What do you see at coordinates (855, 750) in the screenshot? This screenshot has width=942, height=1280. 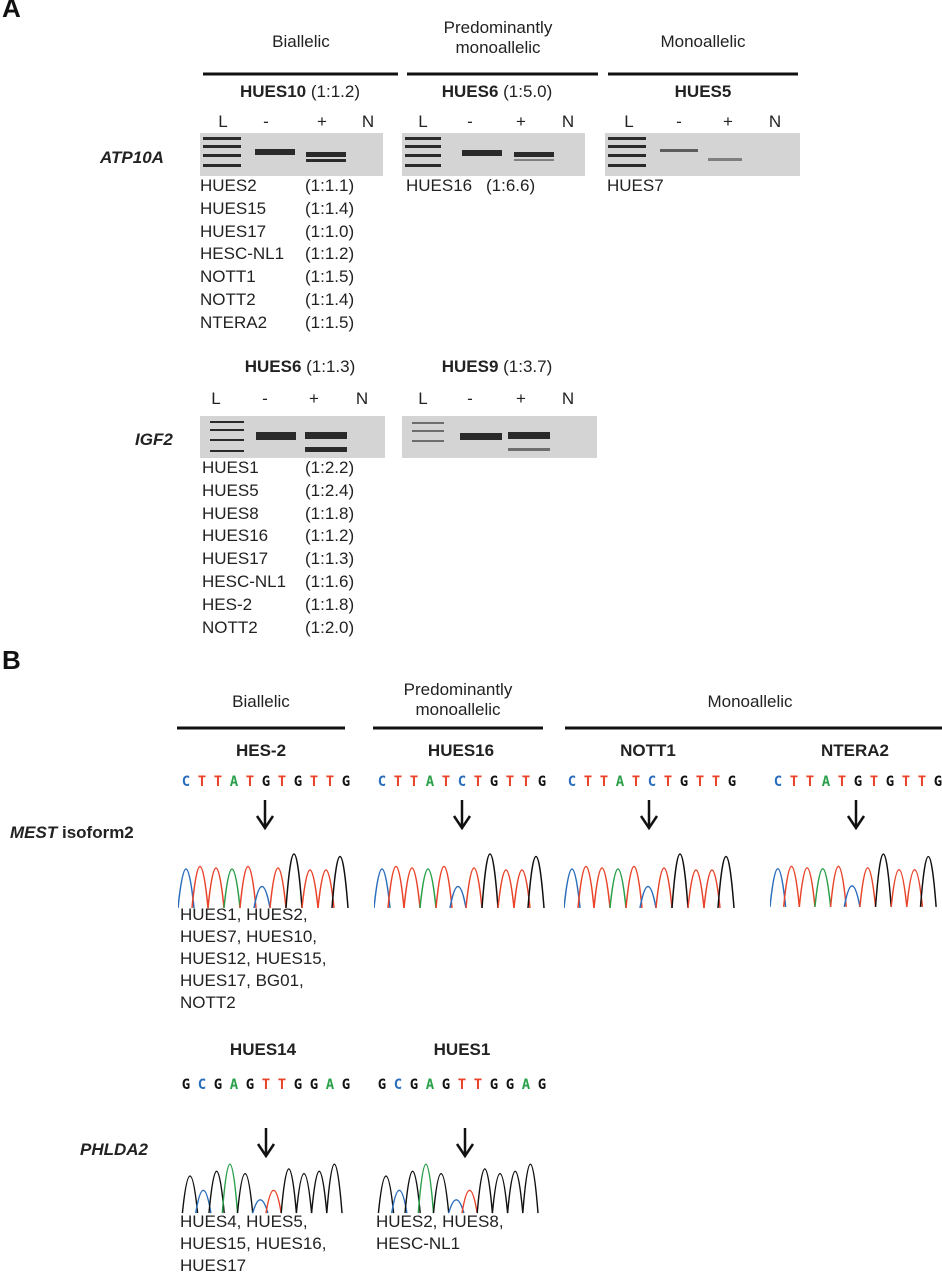 I see `cell-line: NTERA2` at bounding box center [855, 750].